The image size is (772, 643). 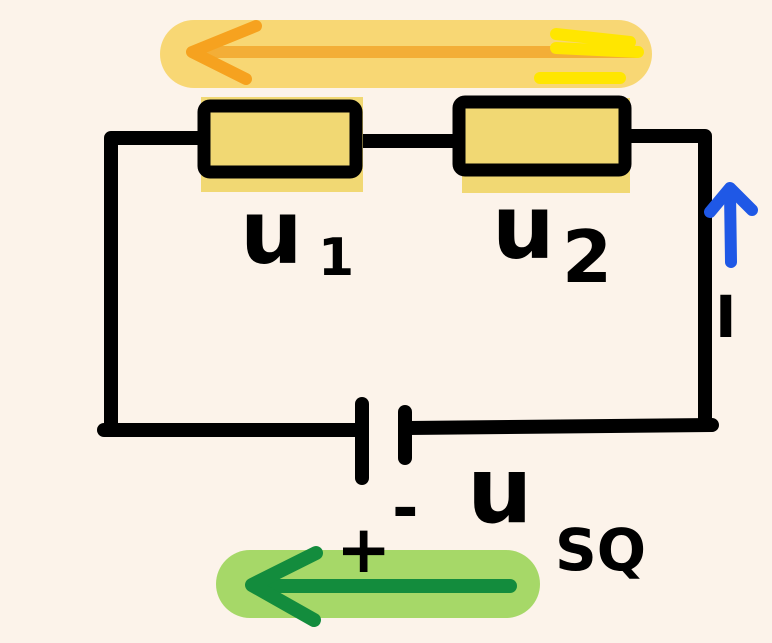 What do you see at coordinates (271, 232) in the screenshot?
I see `label-u1-main: u` at bounding box center [271, 232].